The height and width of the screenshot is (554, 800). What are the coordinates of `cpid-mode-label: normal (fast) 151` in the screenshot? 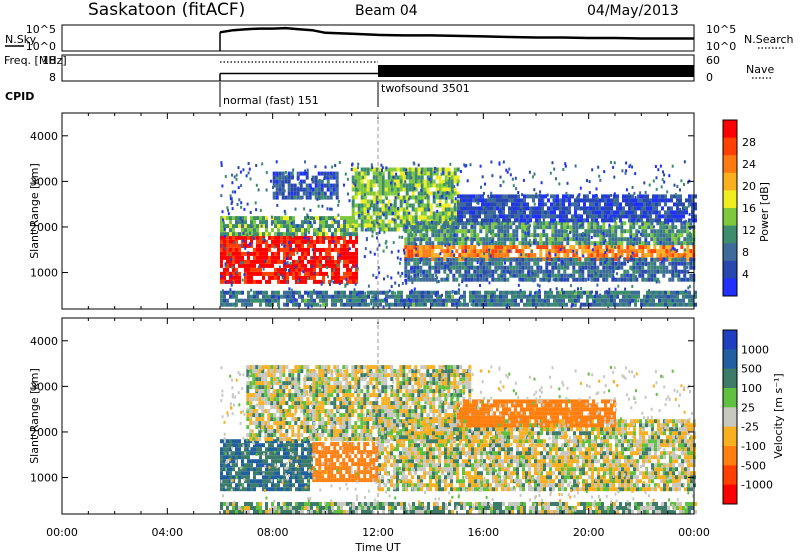 It's located at (271, 100).